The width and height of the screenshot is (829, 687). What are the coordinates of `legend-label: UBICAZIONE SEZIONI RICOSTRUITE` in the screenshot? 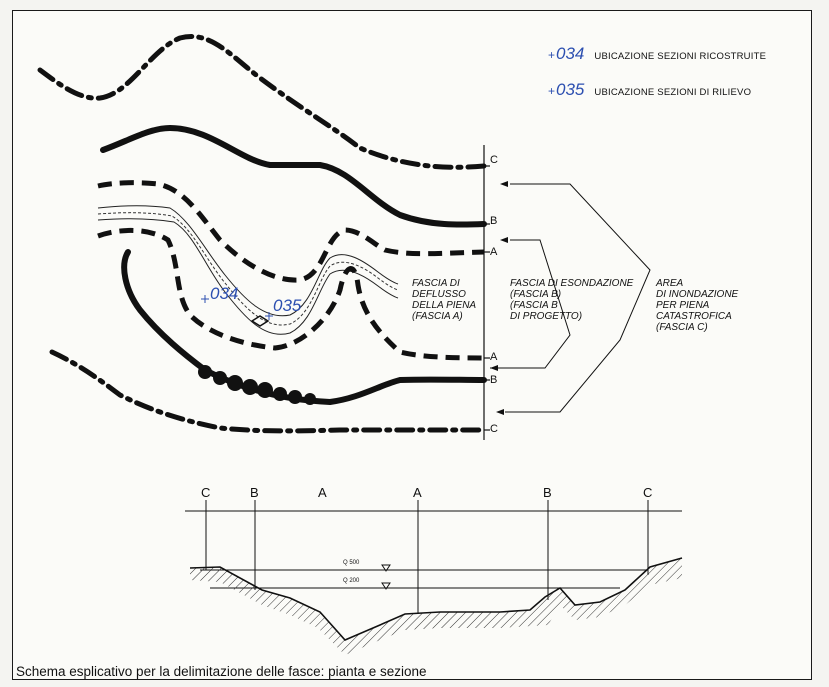 It's located at (680, 56).